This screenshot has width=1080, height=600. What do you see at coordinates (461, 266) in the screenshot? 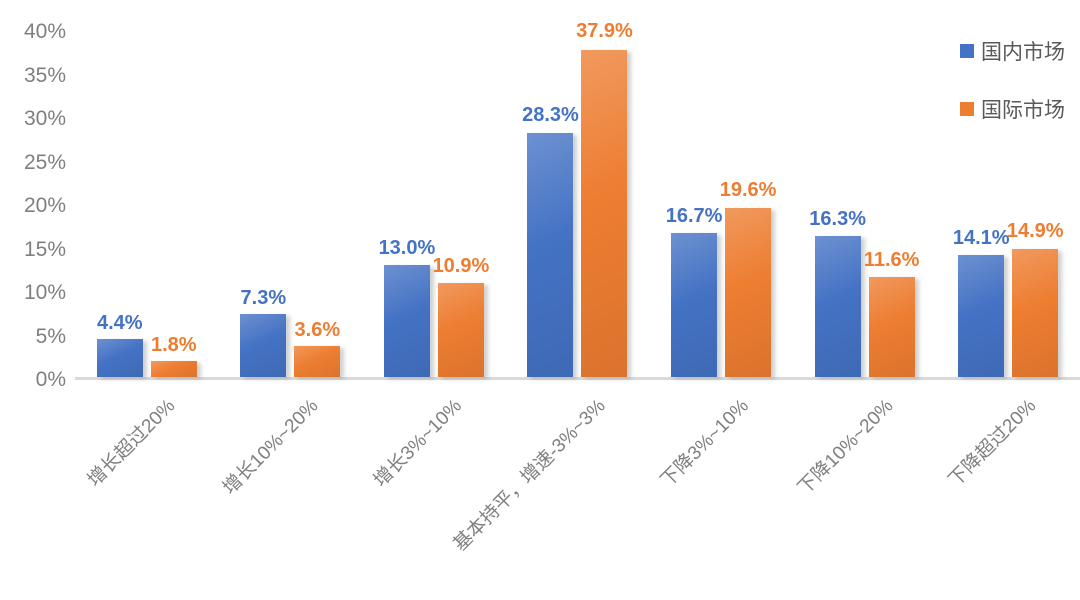
I see `bar-value-label: 10.9%` at bounding box center [461, 266].